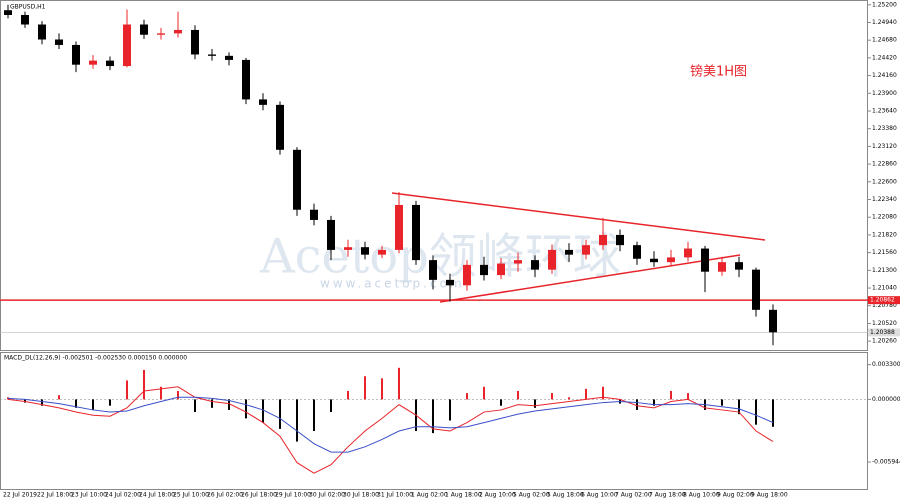 The width and height of the screenshot is (900, 501). Describe the element at coordinates (769, 495) in the screenshot. I see `x-tick-label: 9 Aug 18:00` at that location.